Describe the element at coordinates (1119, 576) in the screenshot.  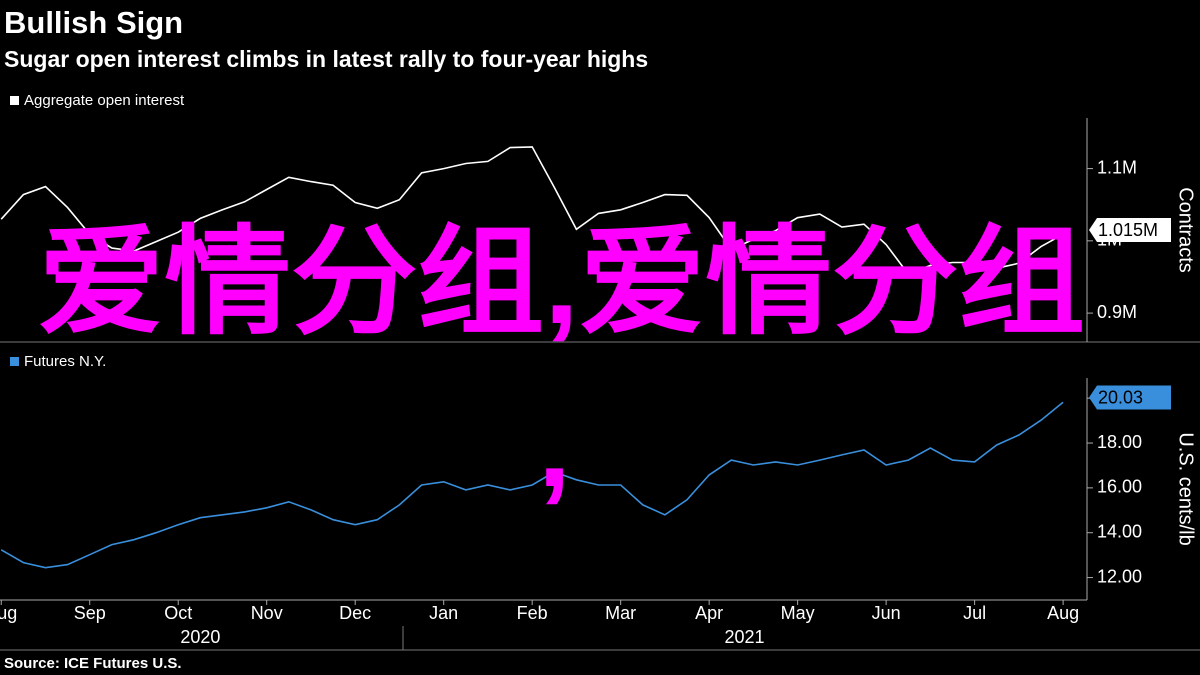
I see `y-tick-label: 12.00` at that location.